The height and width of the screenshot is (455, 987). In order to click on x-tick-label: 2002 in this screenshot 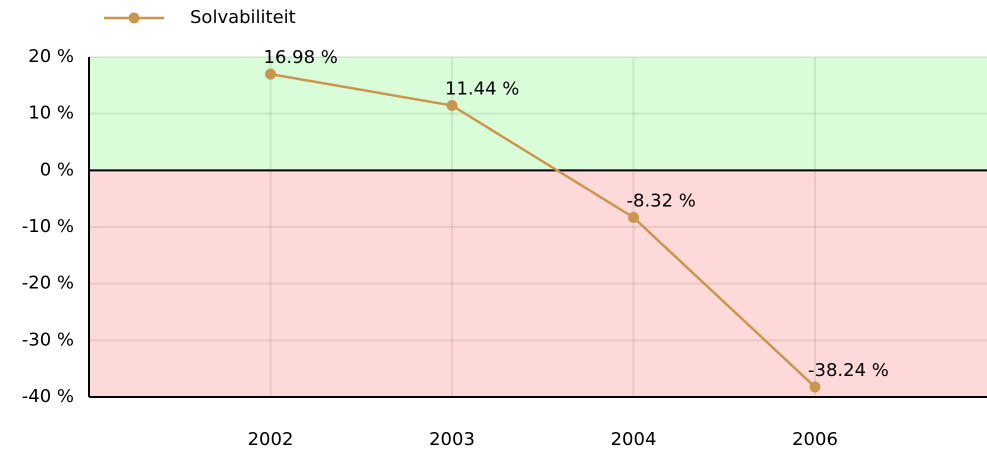, I will do `click(271, 439)`.